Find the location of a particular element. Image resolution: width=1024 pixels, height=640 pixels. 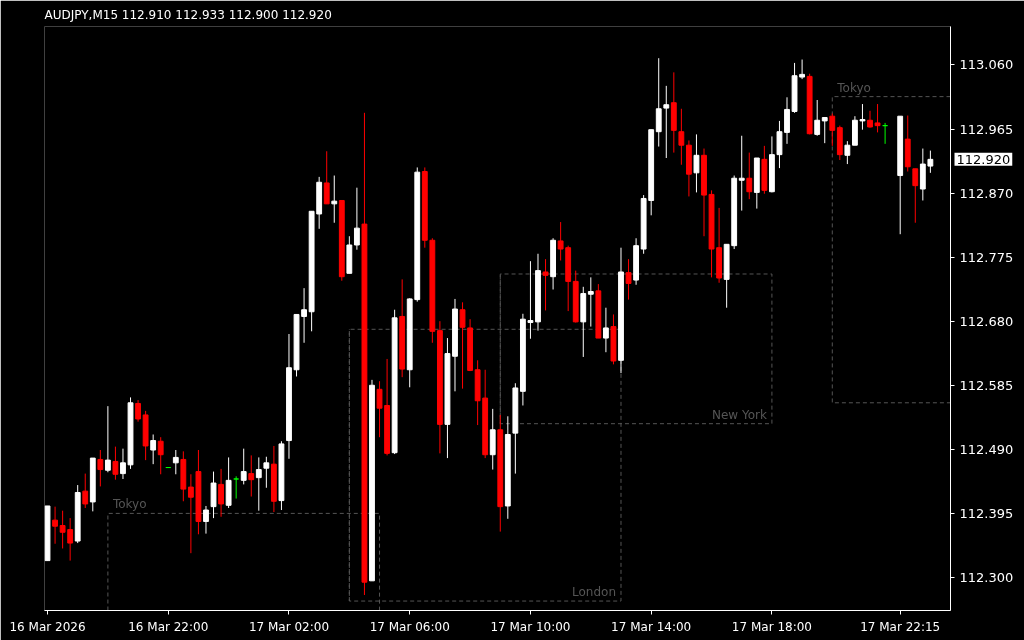

y-tick-label: 112.300 is located at coordinates (986, 577).